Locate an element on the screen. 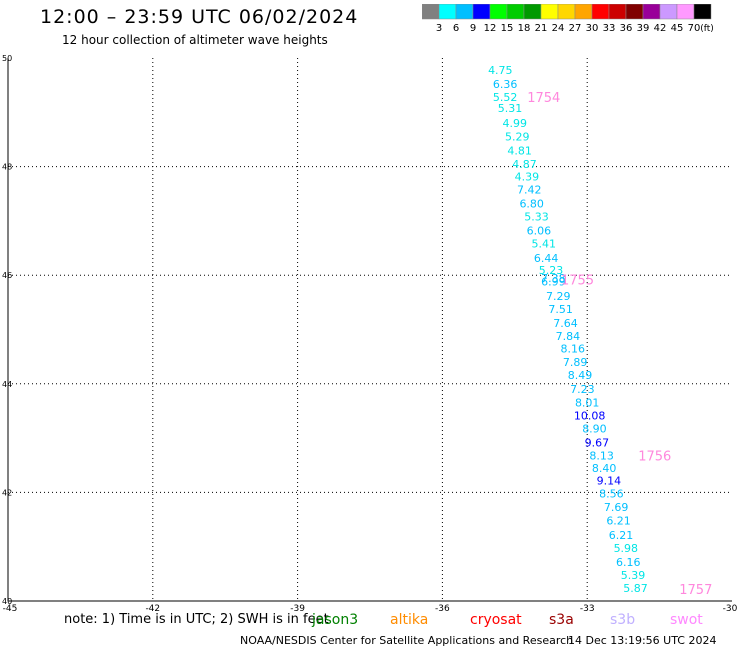 The image size is (740, 650). swh-data-point: 7.42 is located at coordinates (529, 189).